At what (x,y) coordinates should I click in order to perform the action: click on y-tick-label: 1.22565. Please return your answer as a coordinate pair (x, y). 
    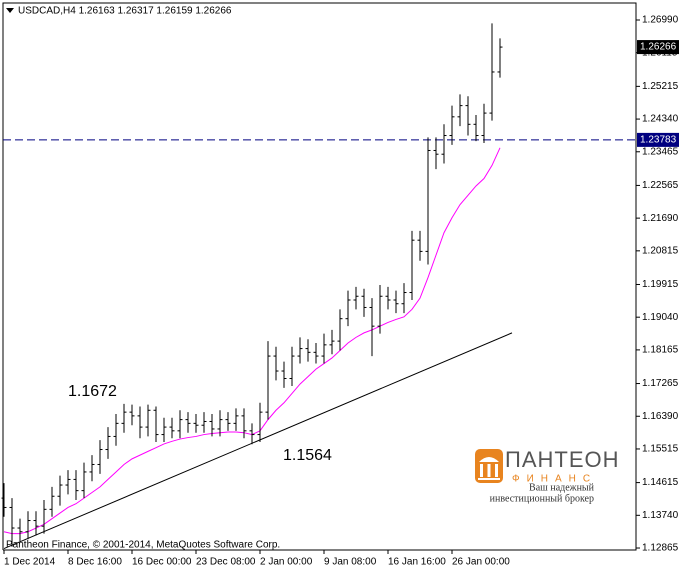
    Looking at the image, I should click on (660, 185).